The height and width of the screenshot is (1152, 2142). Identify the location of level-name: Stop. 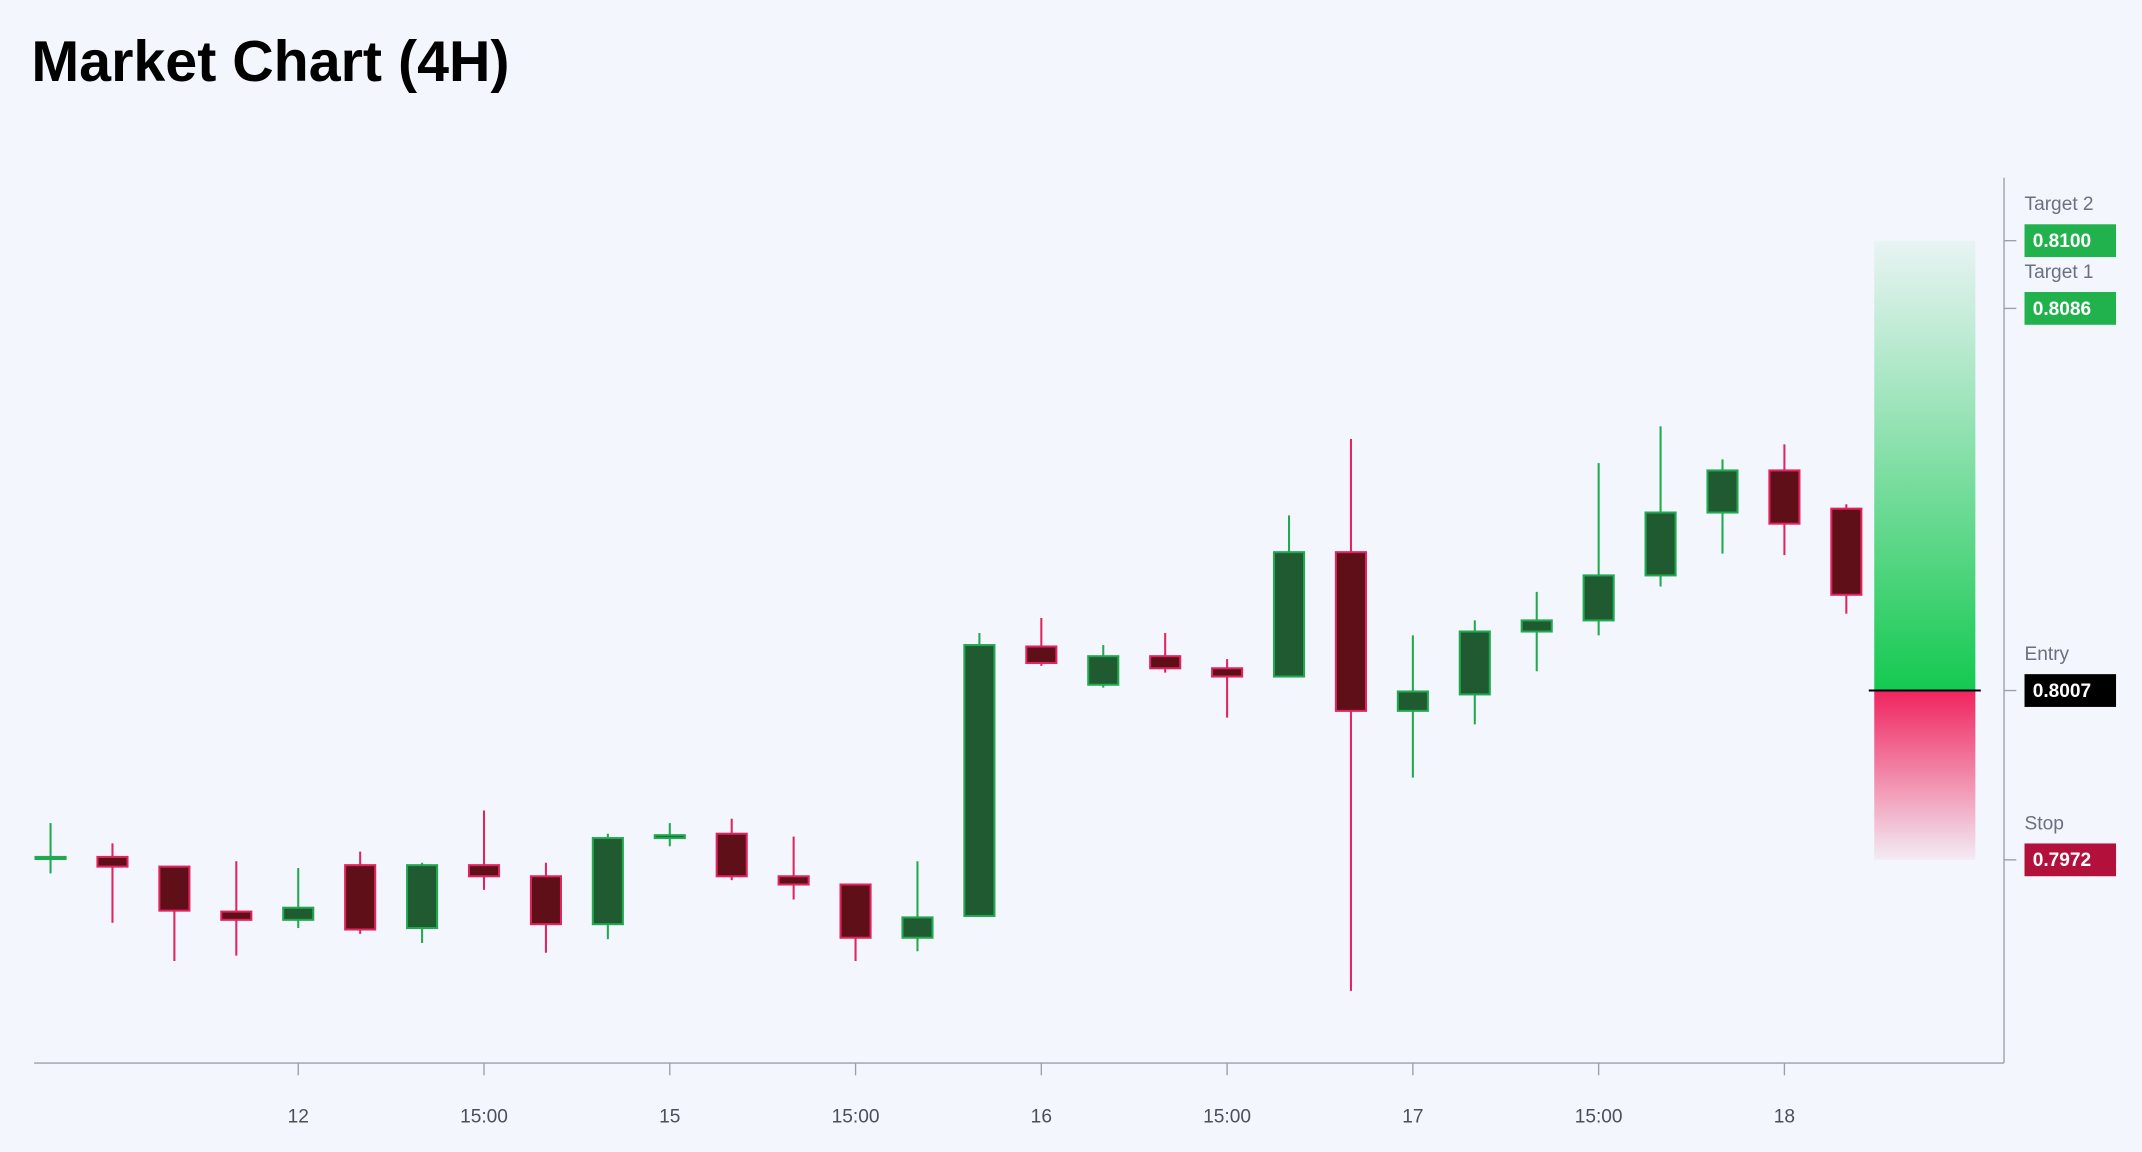
(2044, 823).